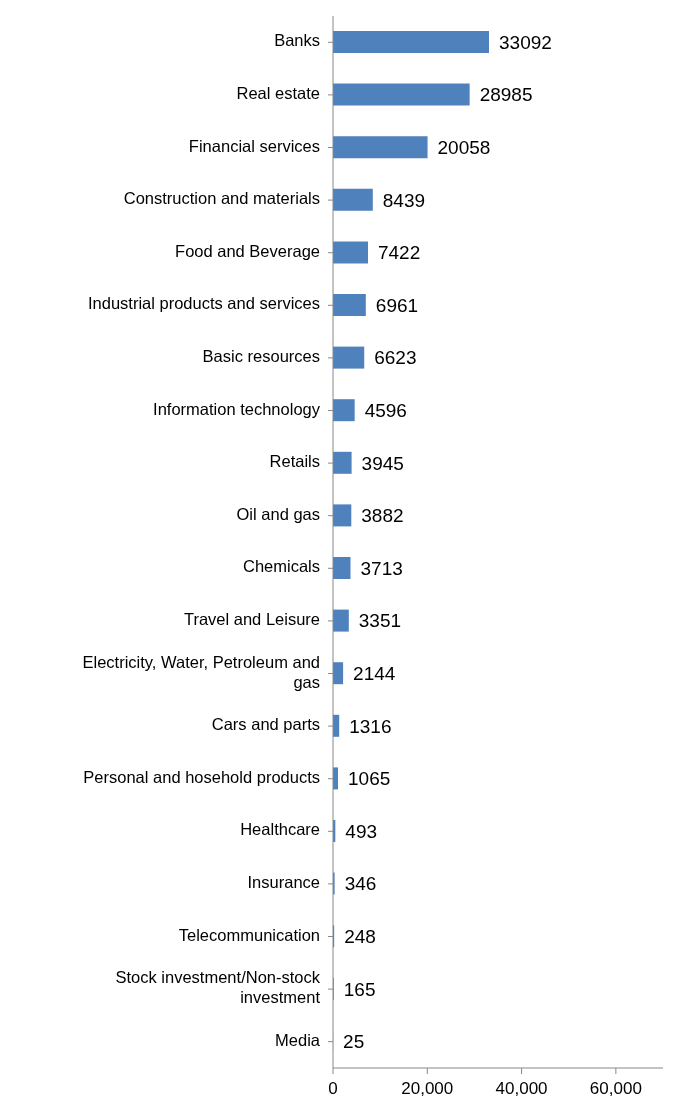  Describe the element at coordinates (247, 251) in the screenshot. I see `y-tick-label: Food and Beverage` at that location.